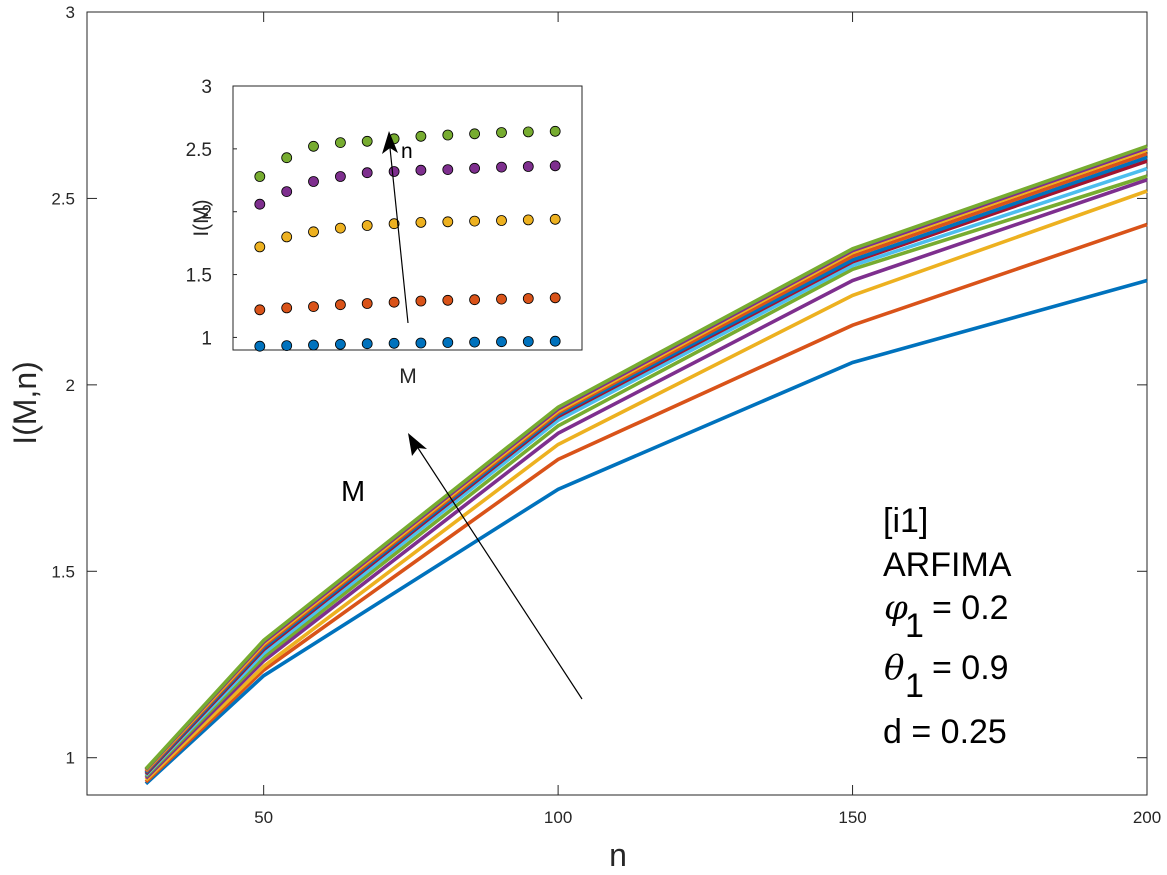  What do you see at coordinates (199, 150) in the screenshot?
I see `inset-y-tick-label: 2.5` at bounding box center [199, 150].